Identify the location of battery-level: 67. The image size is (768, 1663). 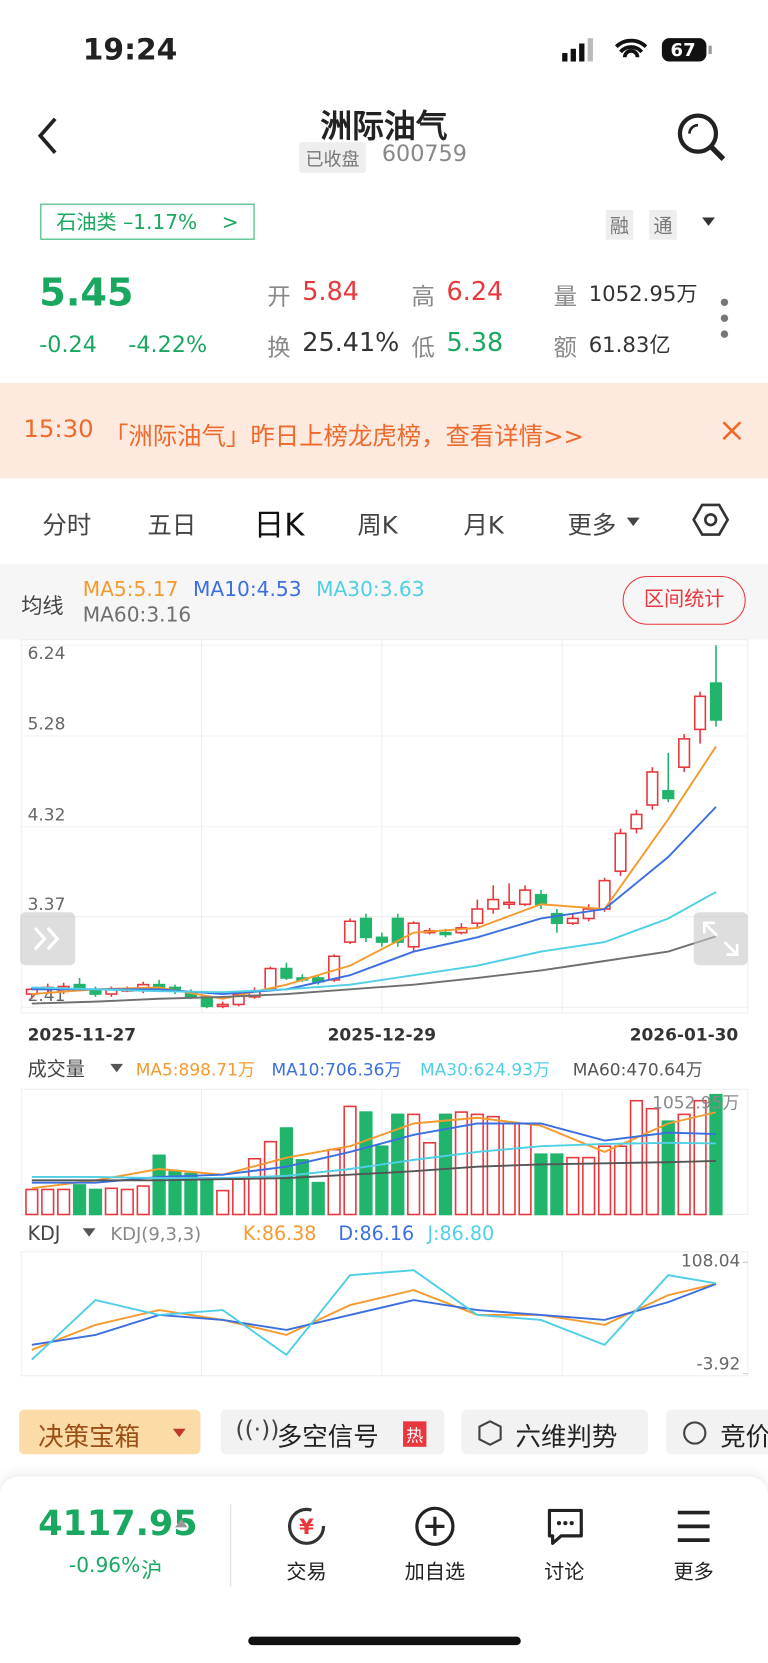
(683, 50).